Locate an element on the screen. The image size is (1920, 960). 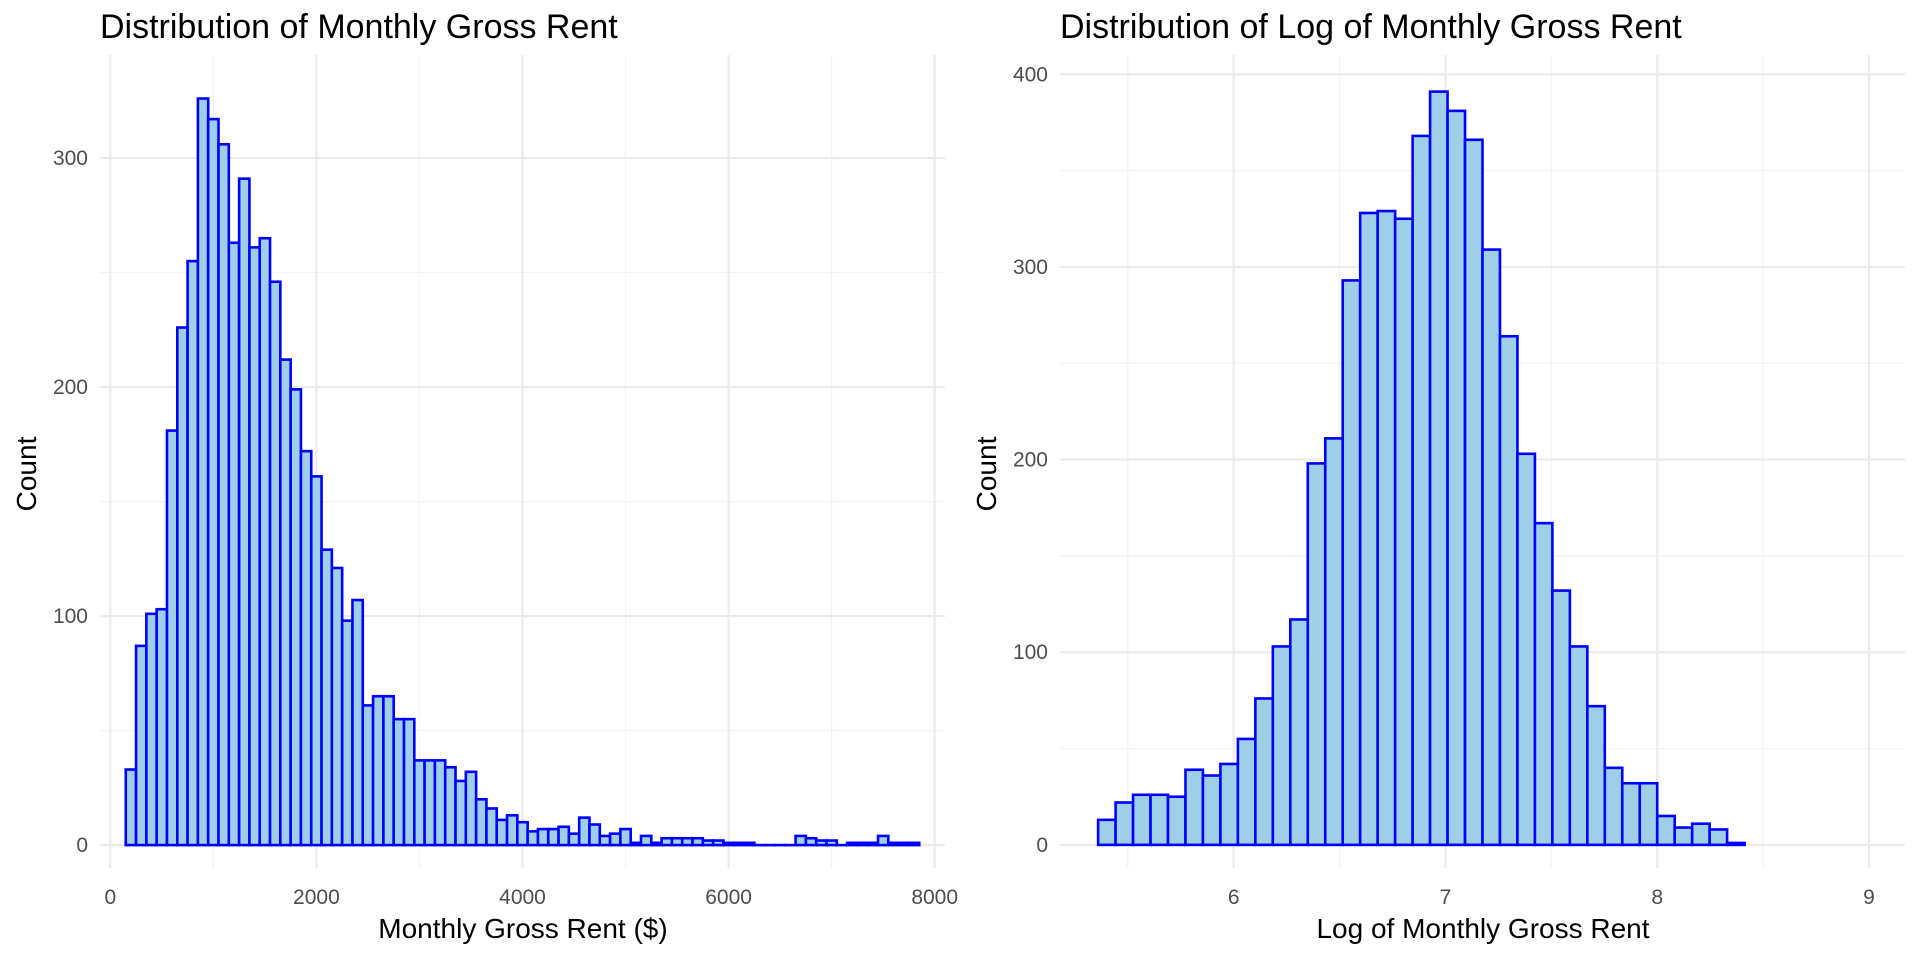
x-tick-label: 9 is located at coordinates (1869, 897).